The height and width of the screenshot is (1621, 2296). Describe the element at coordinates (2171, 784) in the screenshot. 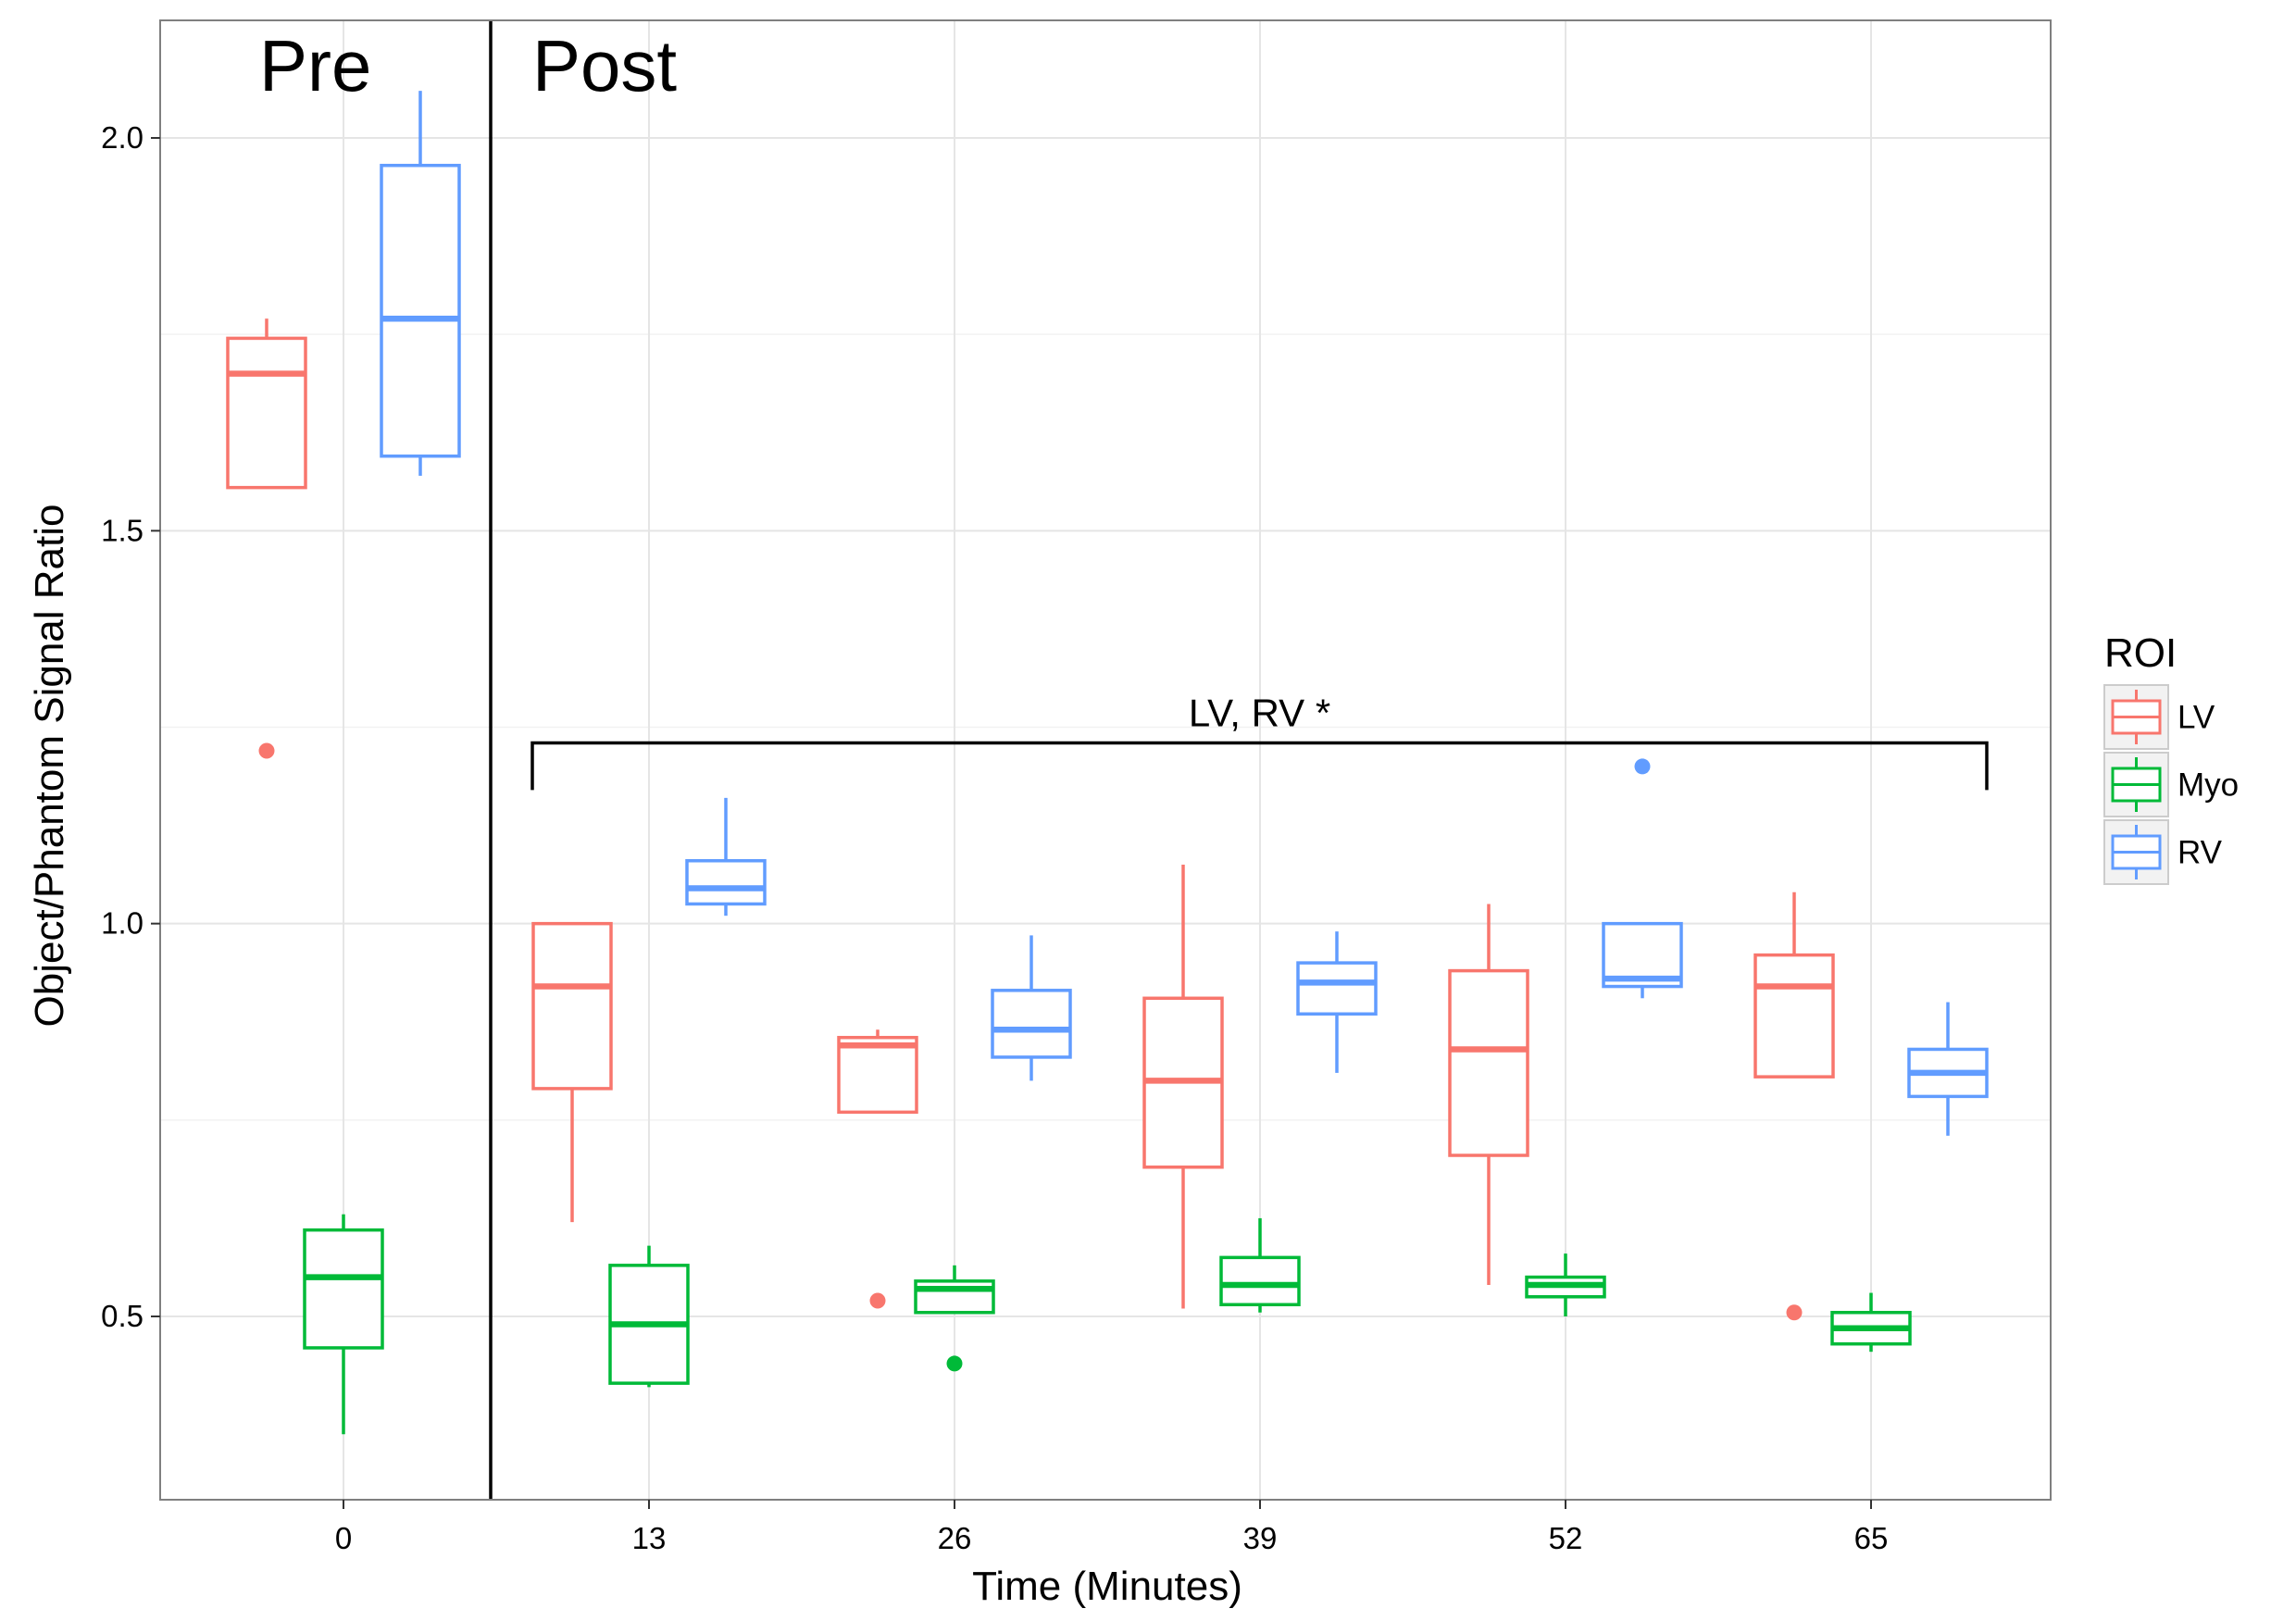

I see `legend-item-myo: Myo` at that location.